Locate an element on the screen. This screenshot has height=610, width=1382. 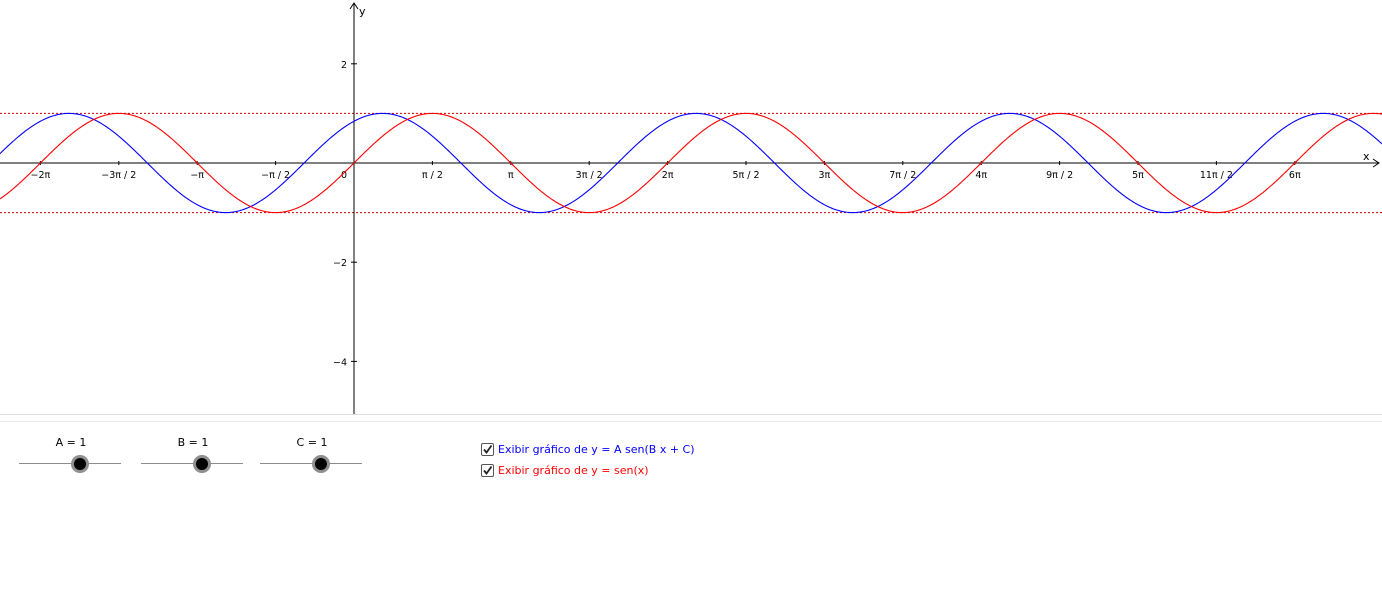
x-tick-label: −3π / 2 is located at coordinates (118, 175).